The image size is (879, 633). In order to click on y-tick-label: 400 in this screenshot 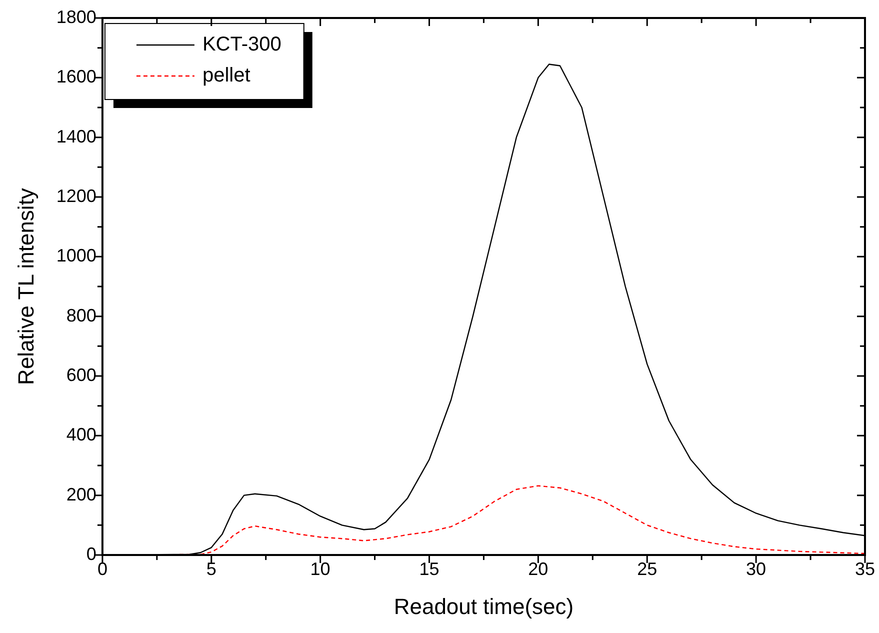, I will do `click(81, 434)`.